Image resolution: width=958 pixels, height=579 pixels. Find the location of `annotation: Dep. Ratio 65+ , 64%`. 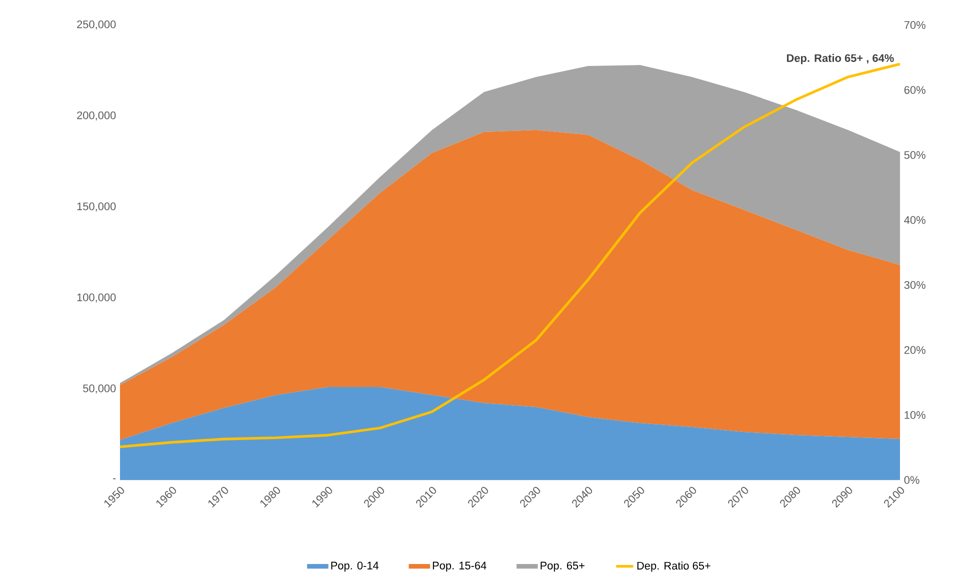

annotation: Dep. Ratio 65+ , 64% is located at coordinates (840, 59).